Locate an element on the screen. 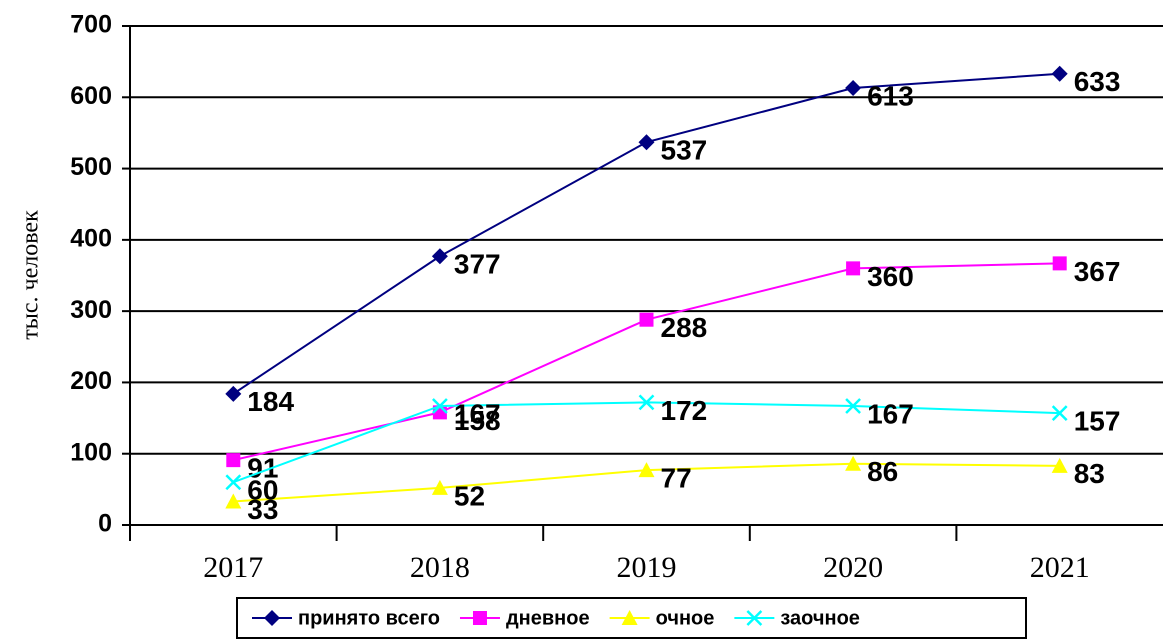  x-tick-label: 2017 is located at coordinates (233, 567).